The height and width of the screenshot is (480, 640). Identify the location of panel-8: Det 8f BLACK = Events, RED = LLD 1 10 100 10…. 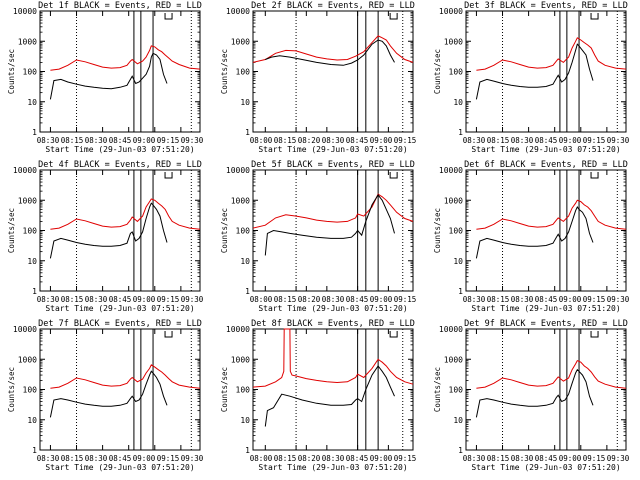
(318, 395).